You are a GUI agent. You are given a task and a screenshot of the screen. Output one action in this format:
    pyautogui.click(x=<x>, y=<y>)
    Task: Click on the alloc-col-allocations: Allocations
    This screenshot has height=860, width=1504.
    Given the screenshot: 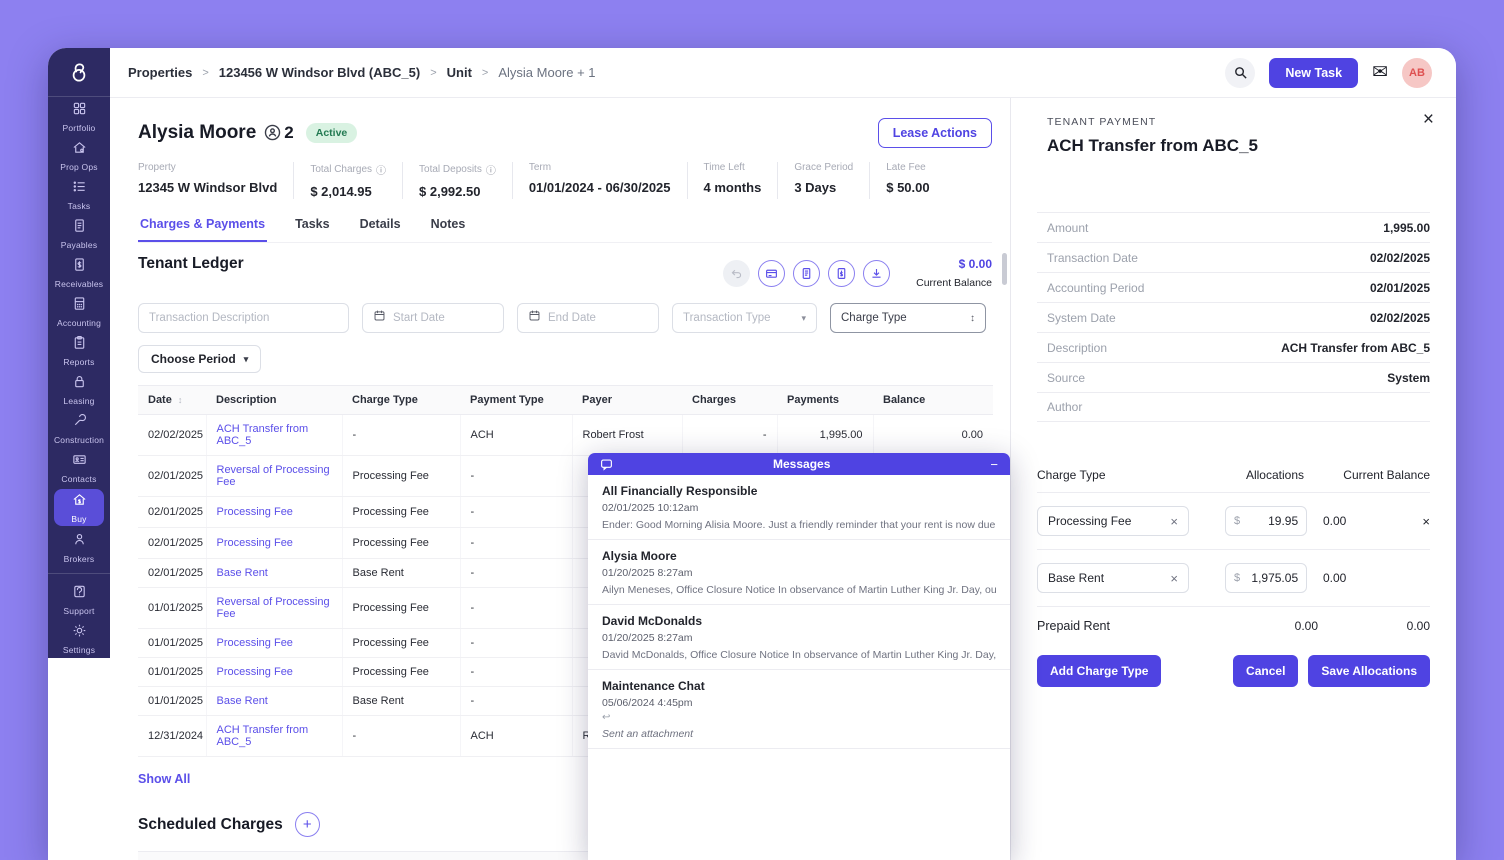 What is the action you would take?
    pyautogui.click(x=1274, y=475)
    